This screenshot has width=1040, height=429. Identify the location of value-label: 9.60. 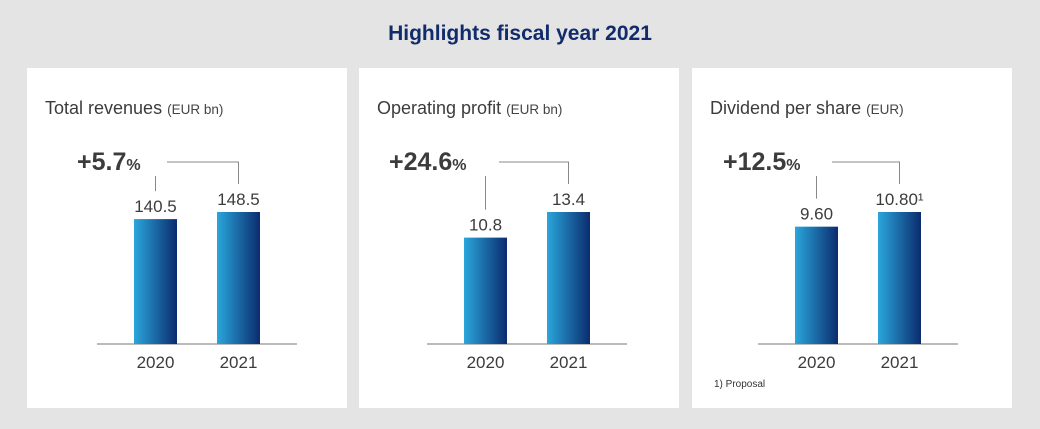
(816, 214).